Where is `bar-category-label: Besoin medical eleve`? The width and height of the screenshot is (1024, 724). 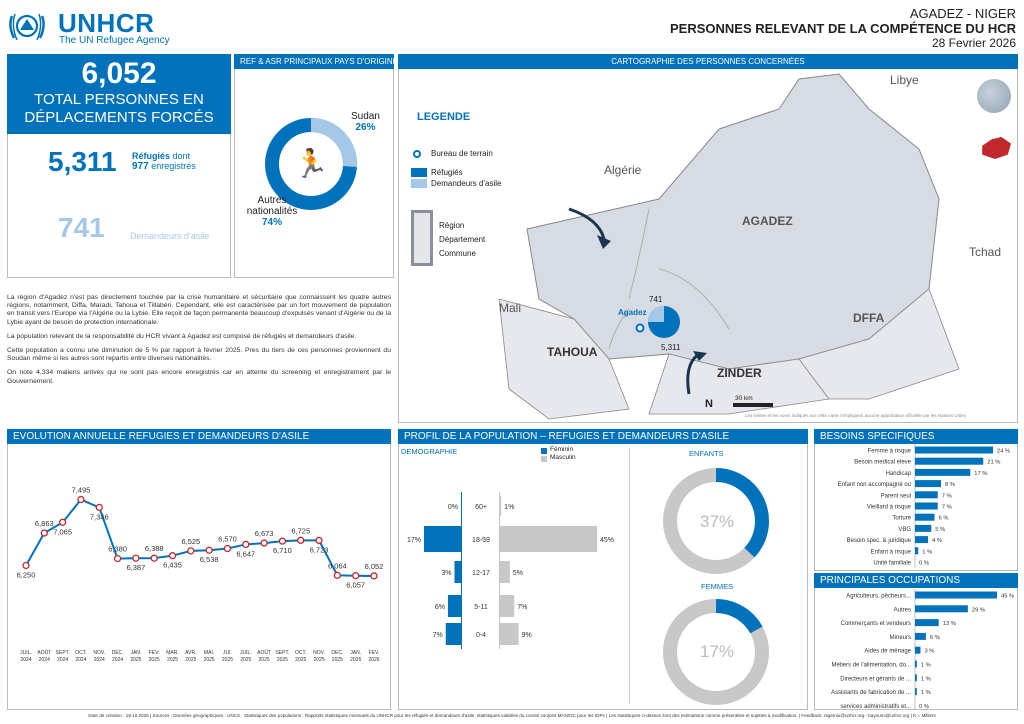
bar-category-label: Besoin medical eleve is located at coordinates (882, 463).